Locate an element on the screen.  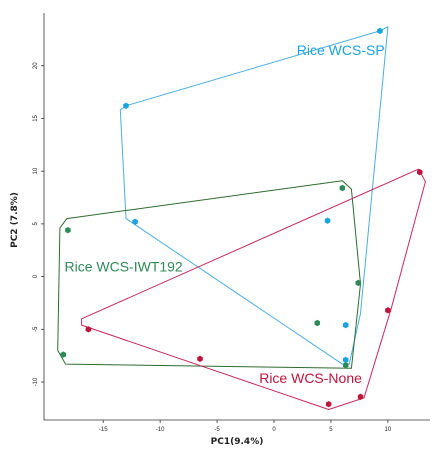
x-tick-label: -5 is located at coordinates (217, 430).